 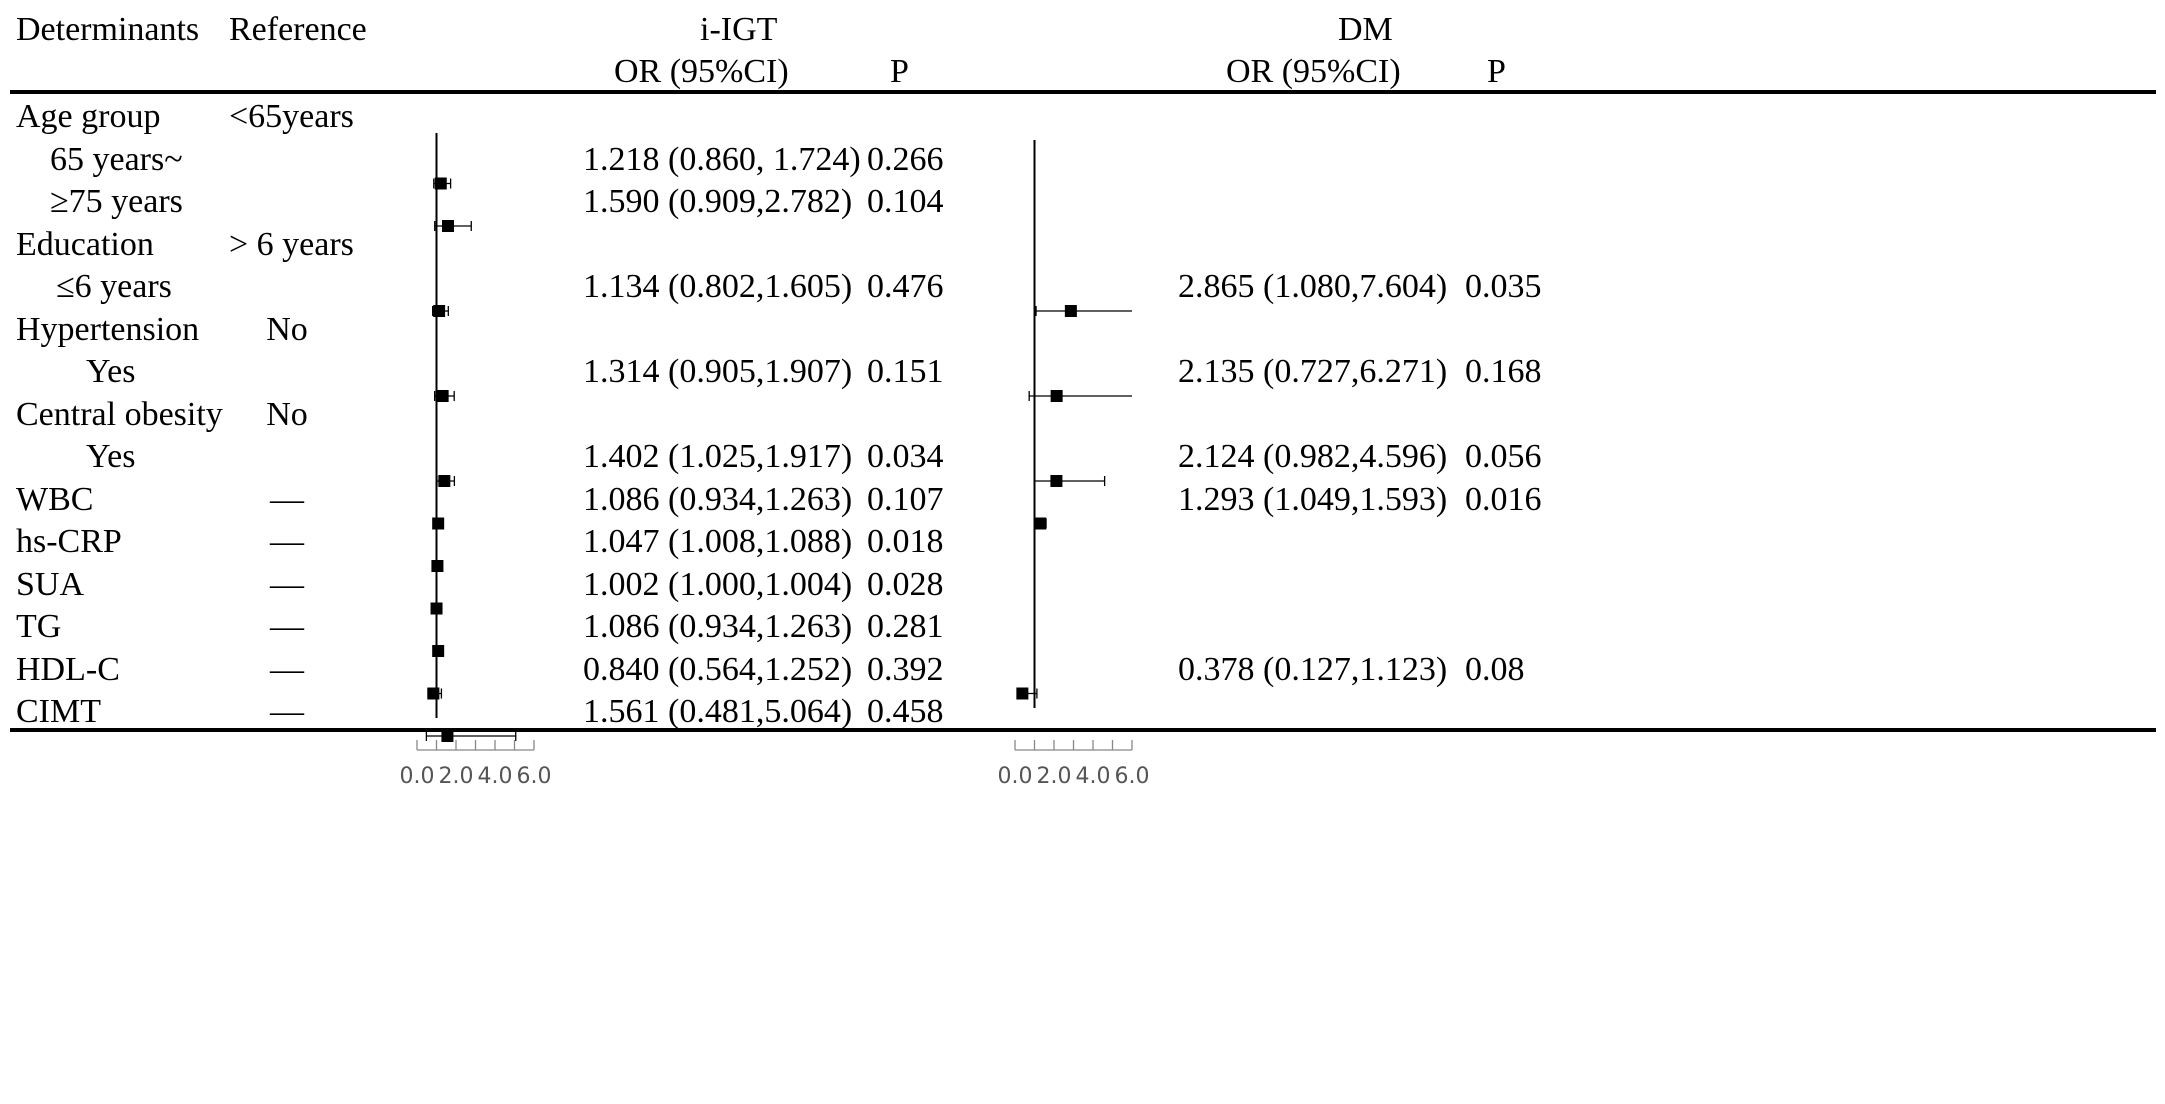 I want to click on row-or-dm: 2.124 (0.982,4.596), so click(x=1313, y=456).